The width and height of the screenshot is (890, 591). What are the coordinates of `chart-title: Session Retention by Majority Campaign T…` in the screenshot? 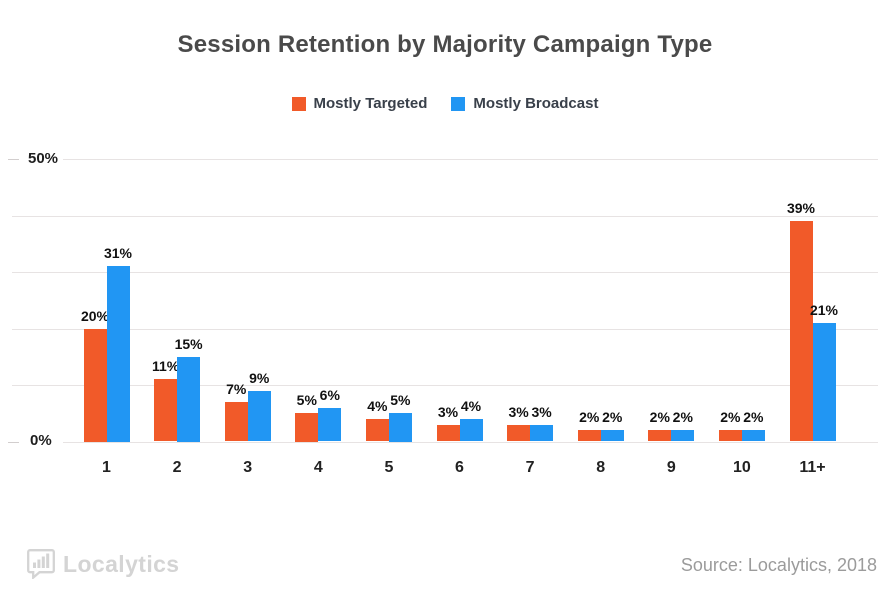 It's located at (445, 44).